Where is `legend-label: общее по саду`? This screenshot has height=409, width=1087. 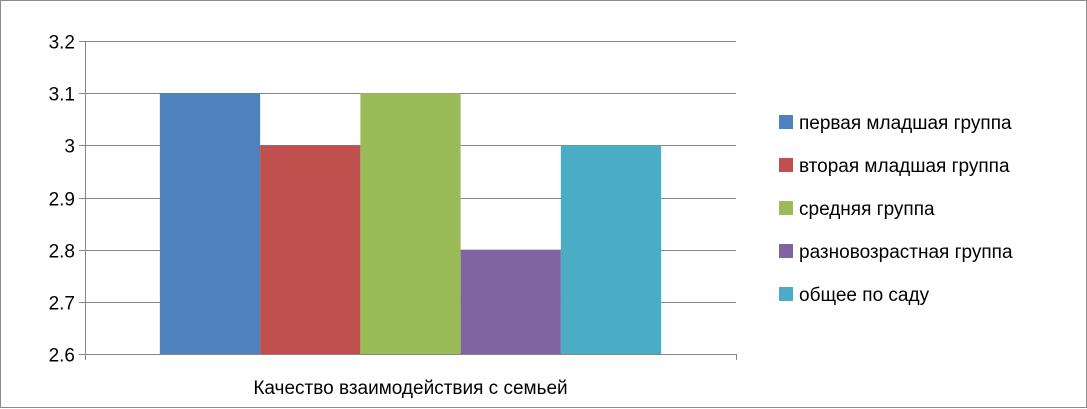 legend-label: общее по саду is located at coordinates (864, 295).